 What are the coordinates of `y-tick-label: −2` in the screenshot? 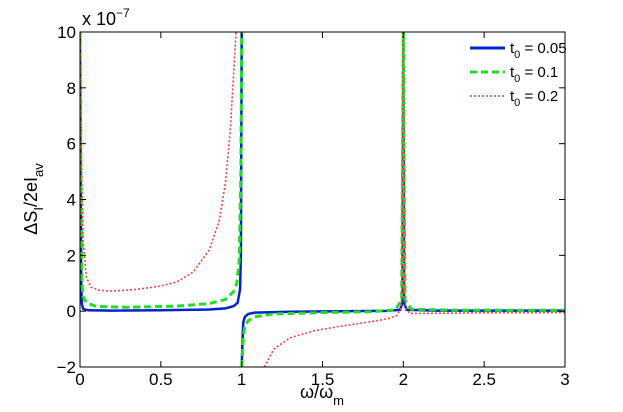 It's located at (66, 367).